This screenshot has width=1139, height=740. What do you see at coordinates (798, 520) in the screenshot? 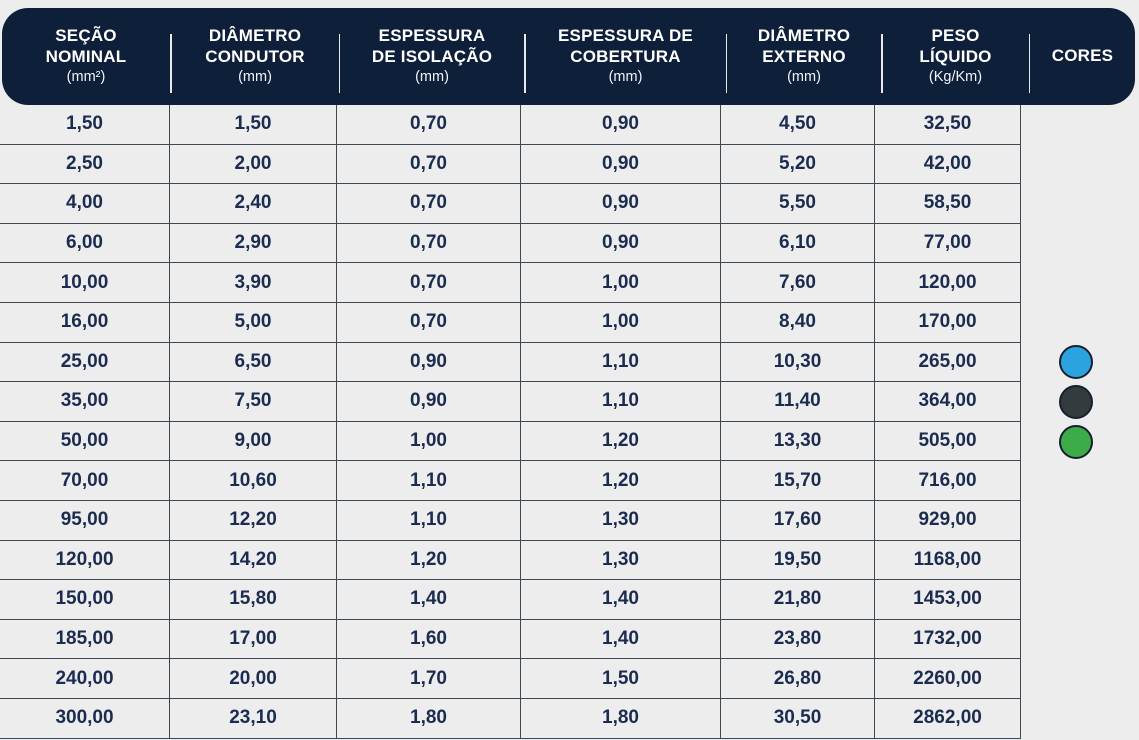
I see `cell-diametro-externo: 17,60` at bounding box center [798, 520].